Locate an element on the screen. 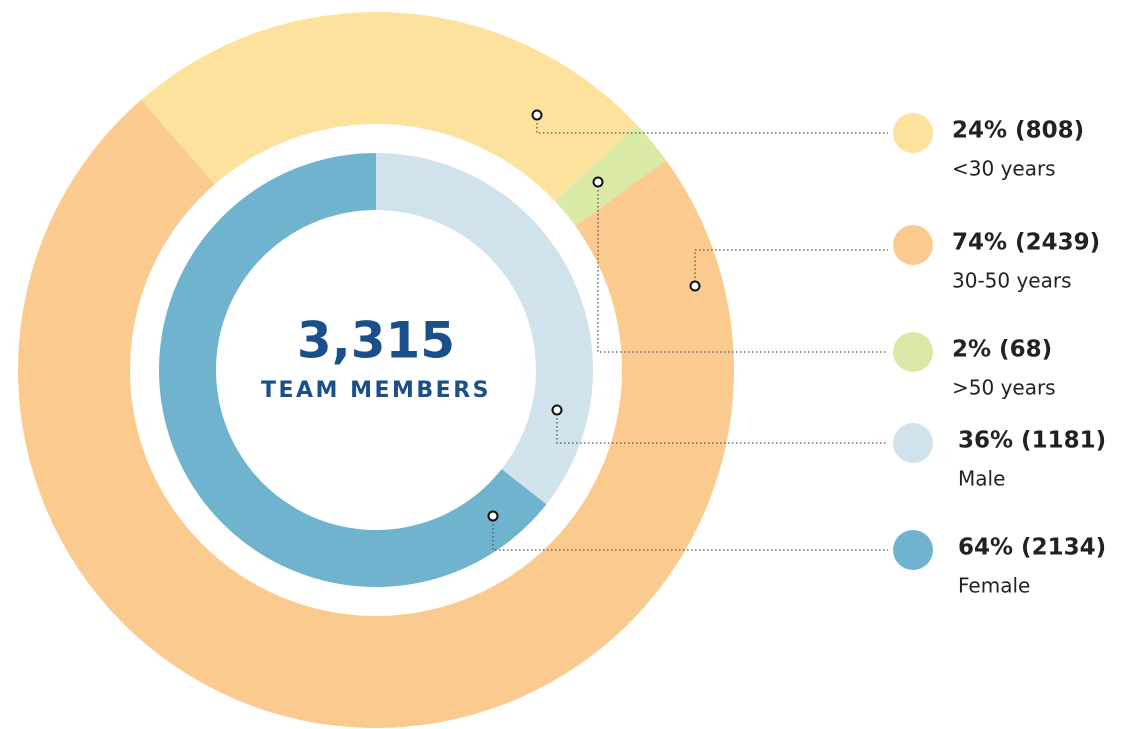  legend-category: <30 years is located at coordinates (1004, 169).